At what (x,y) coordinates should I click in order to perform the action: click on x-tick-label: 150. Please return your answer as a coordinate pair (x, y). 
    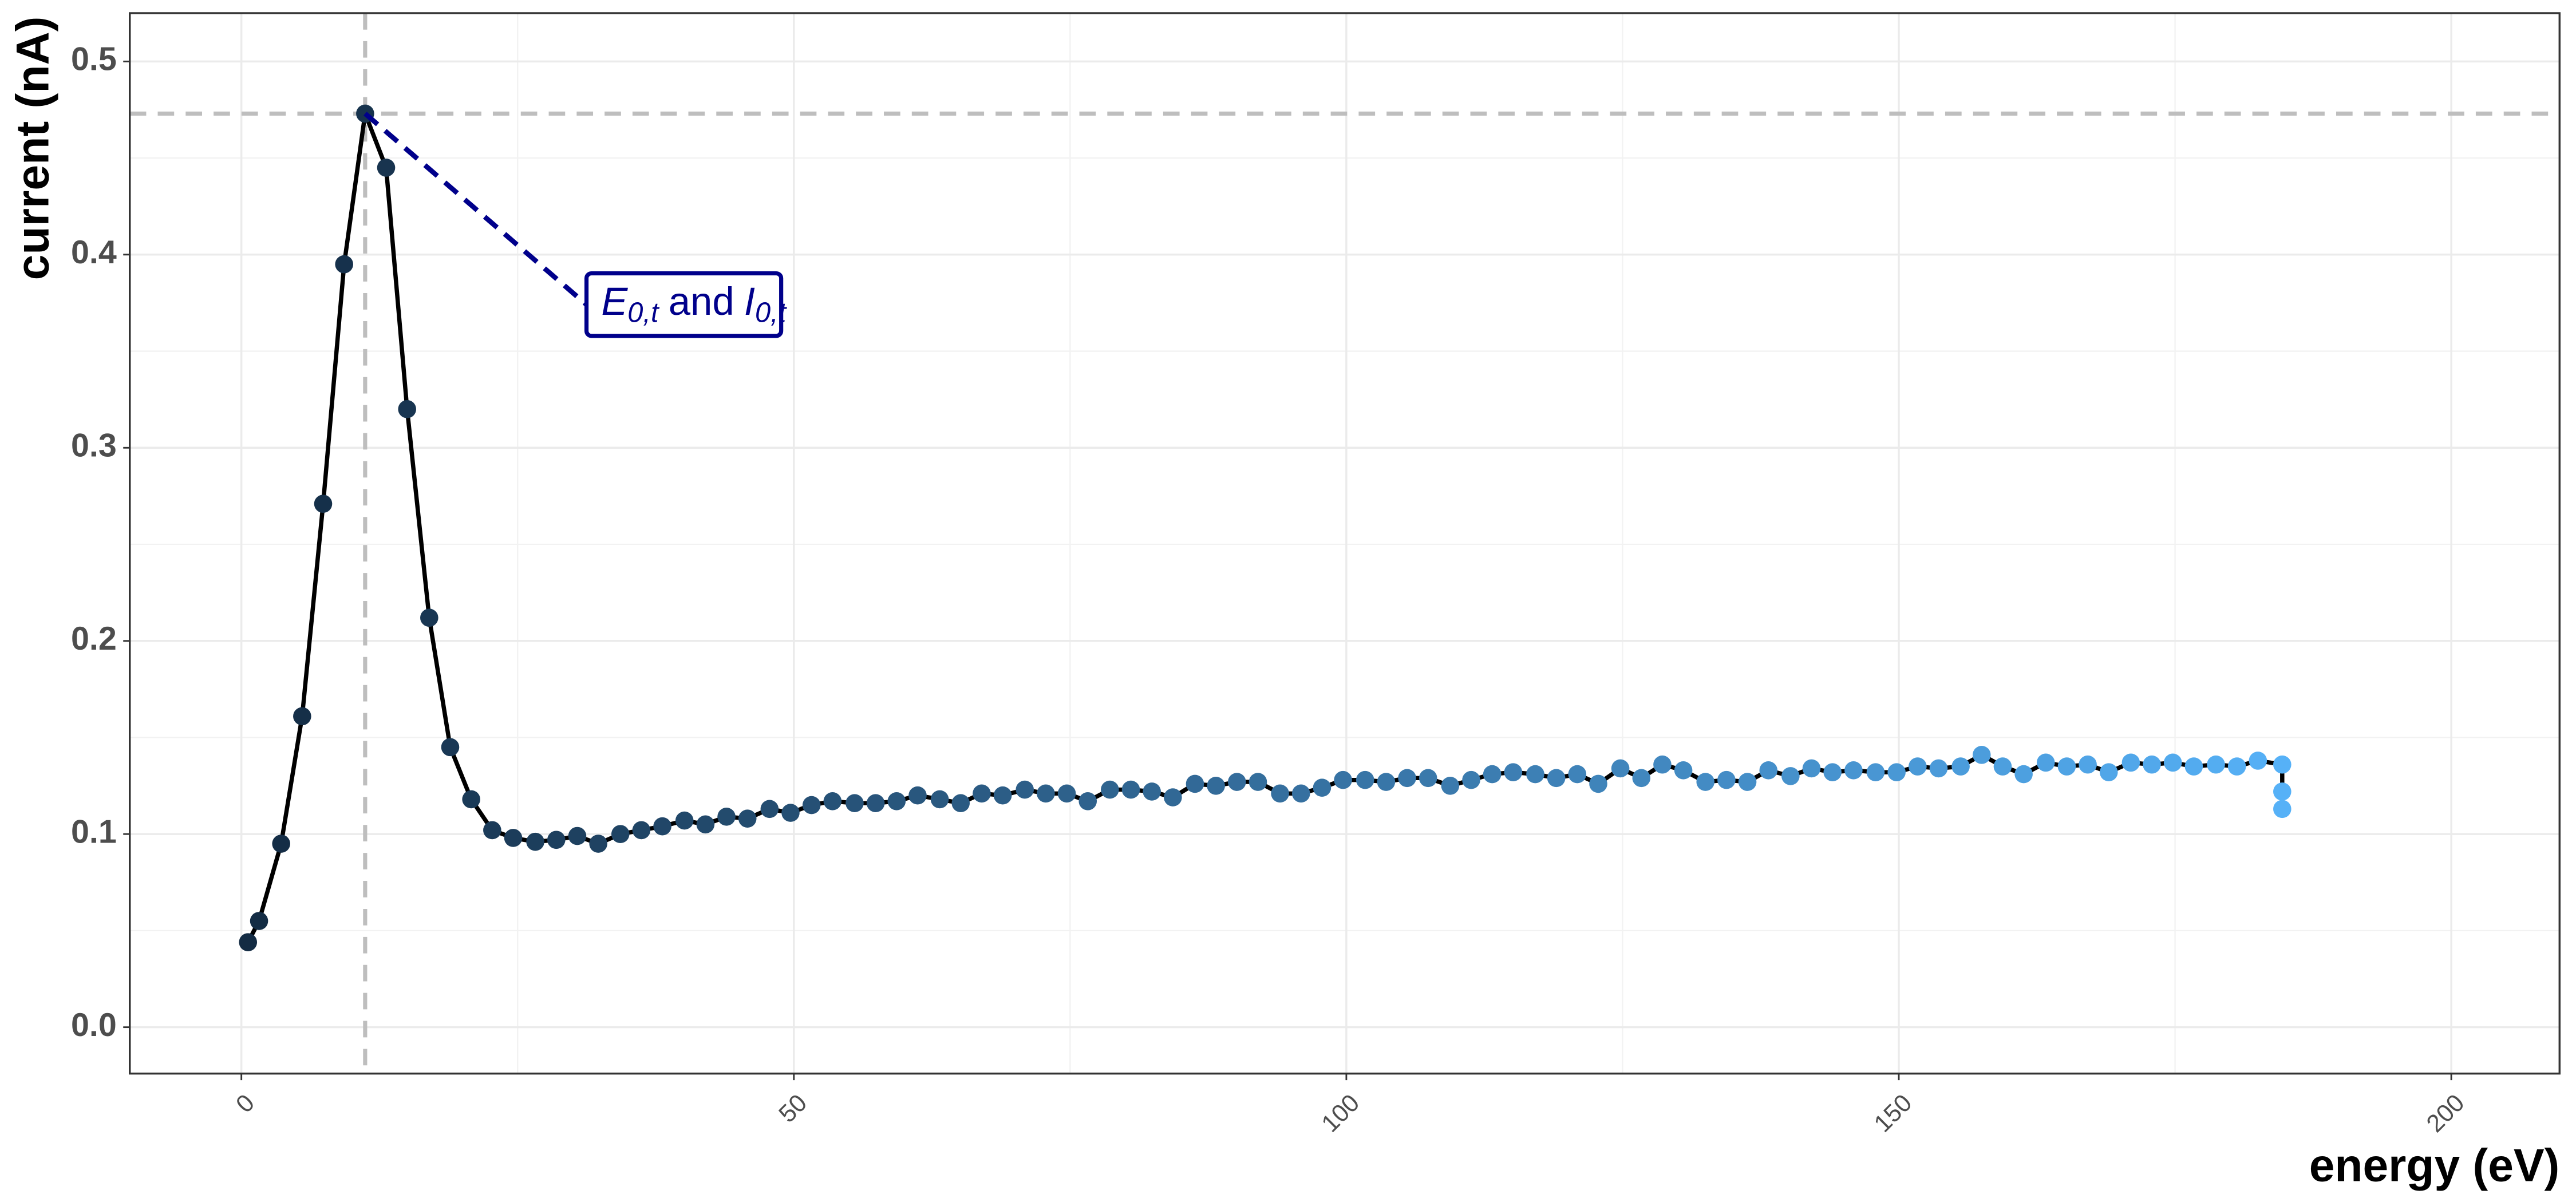
    Looking at the image, I should click on (1893, 1114).